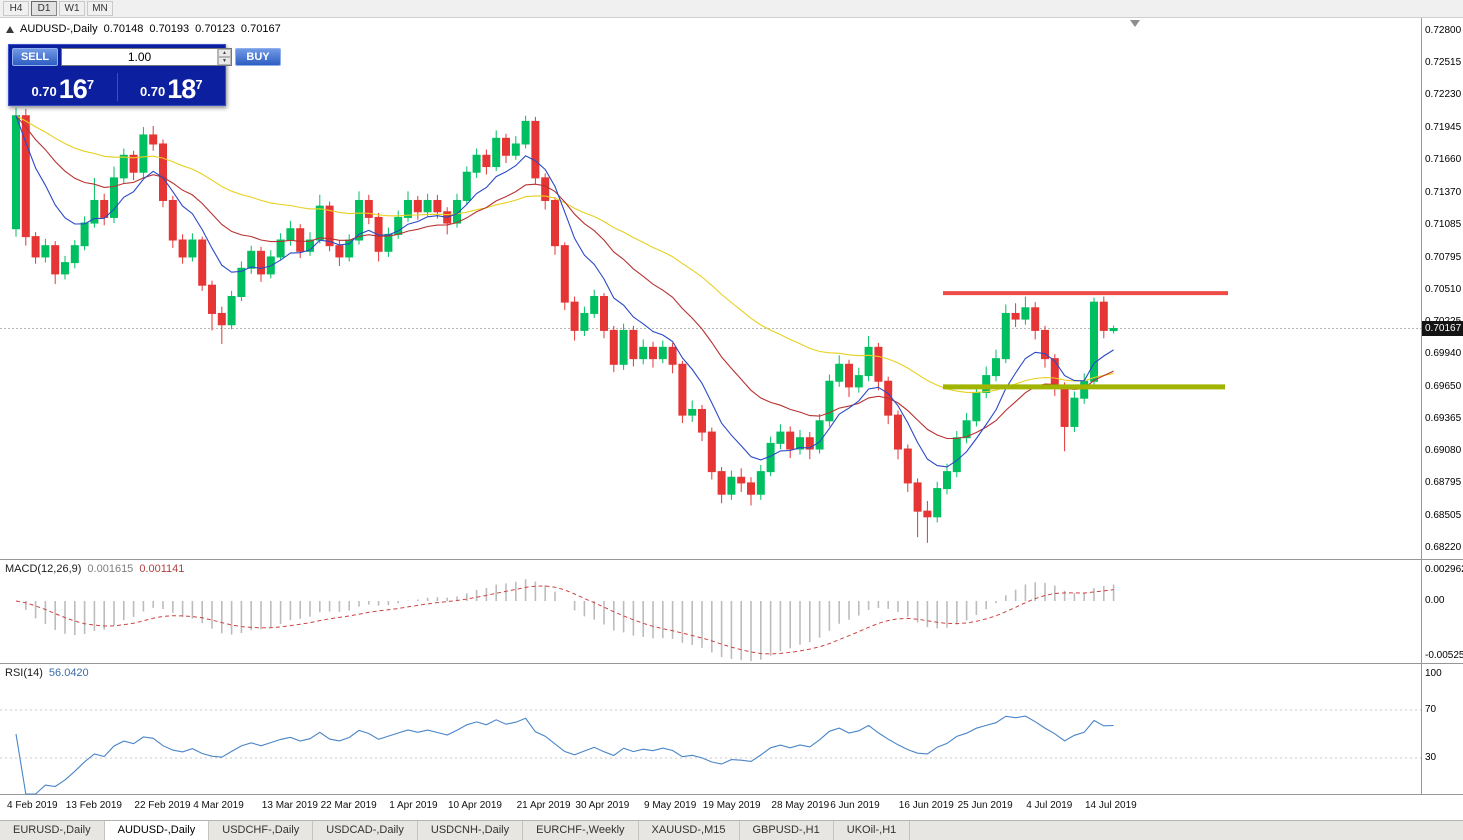 The height and width of the screenshot is (840, 1463). What do you see at coordinates (63, 87) in the screenshot?
I see `sell-price-display: 0.70 16 7` at bounding box center [63, 87].